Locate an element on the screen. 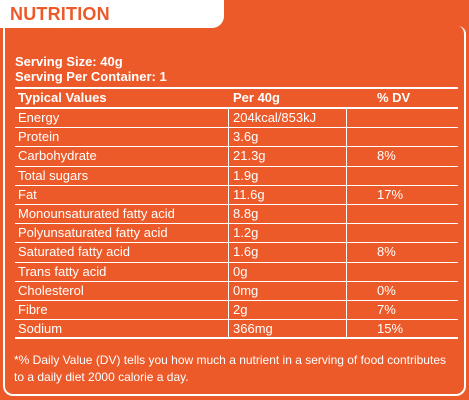  page-title: NUTRITION INFORMATION is located at coordinates (74, 24).